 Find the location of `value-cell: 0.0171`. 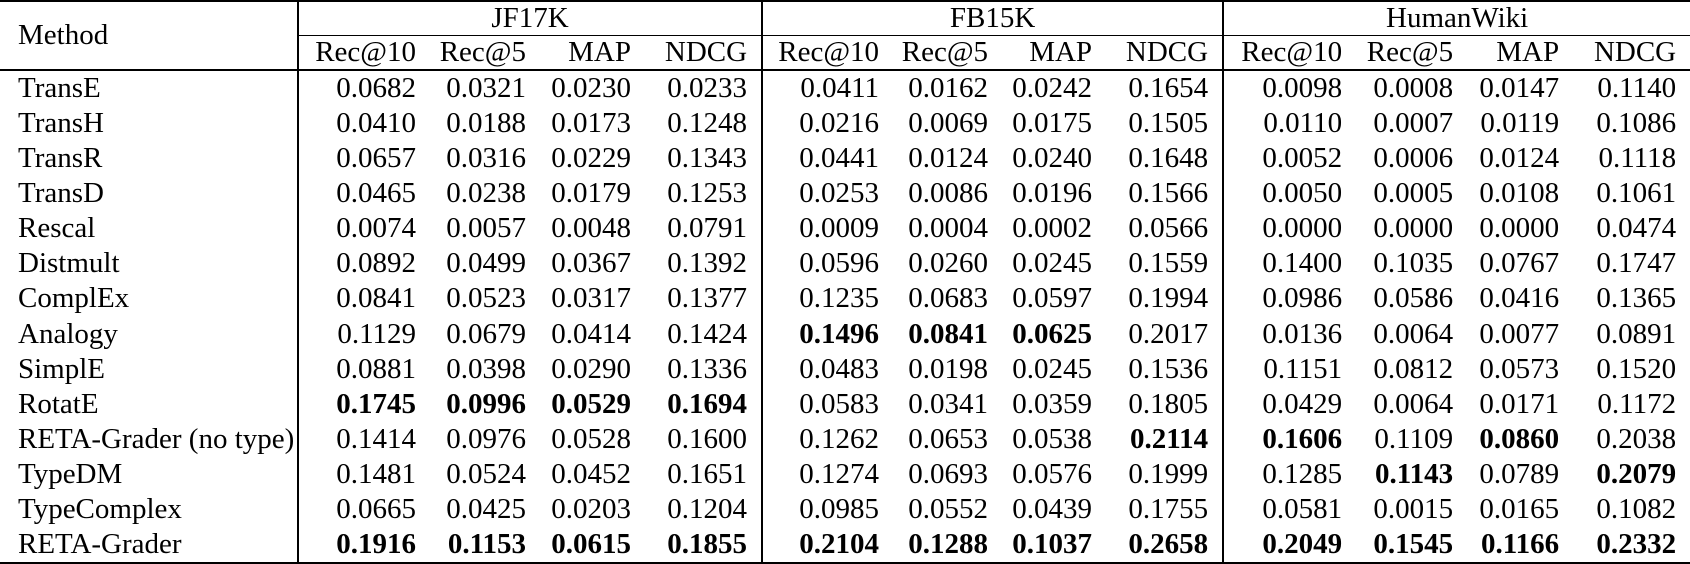

value-cell: 0.0171 is located at coordinates (1519, 403).